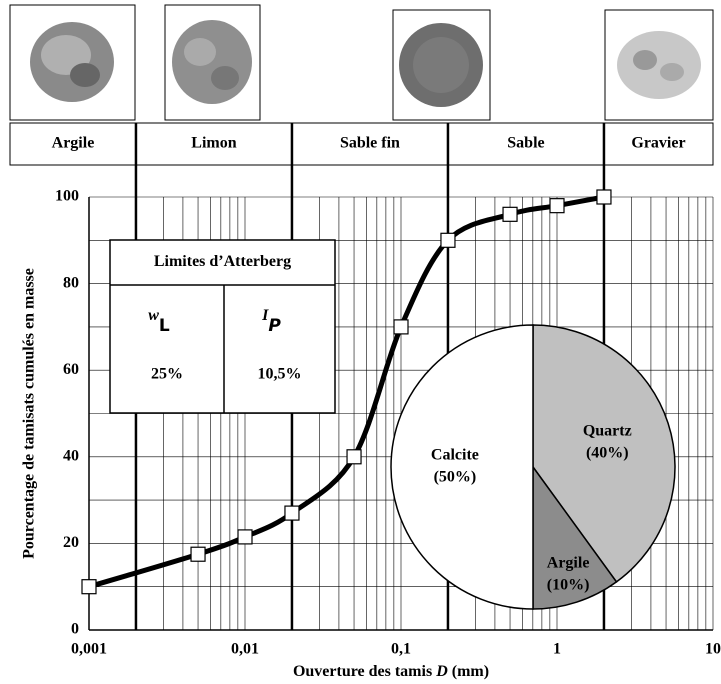 The width and height of the screenshot is (721, 684). I want to click on class-label: Limon, so click(213, 143).